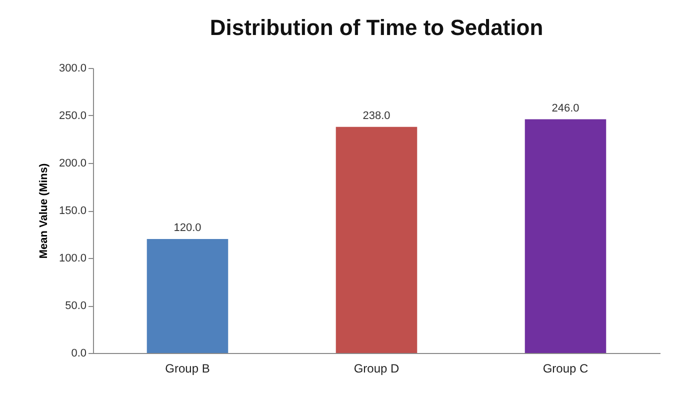 The image size is (673, 417). Describe the element at coordinates (377, 369) in the screenshot. I see `x-tick-label: Group D` at that location.